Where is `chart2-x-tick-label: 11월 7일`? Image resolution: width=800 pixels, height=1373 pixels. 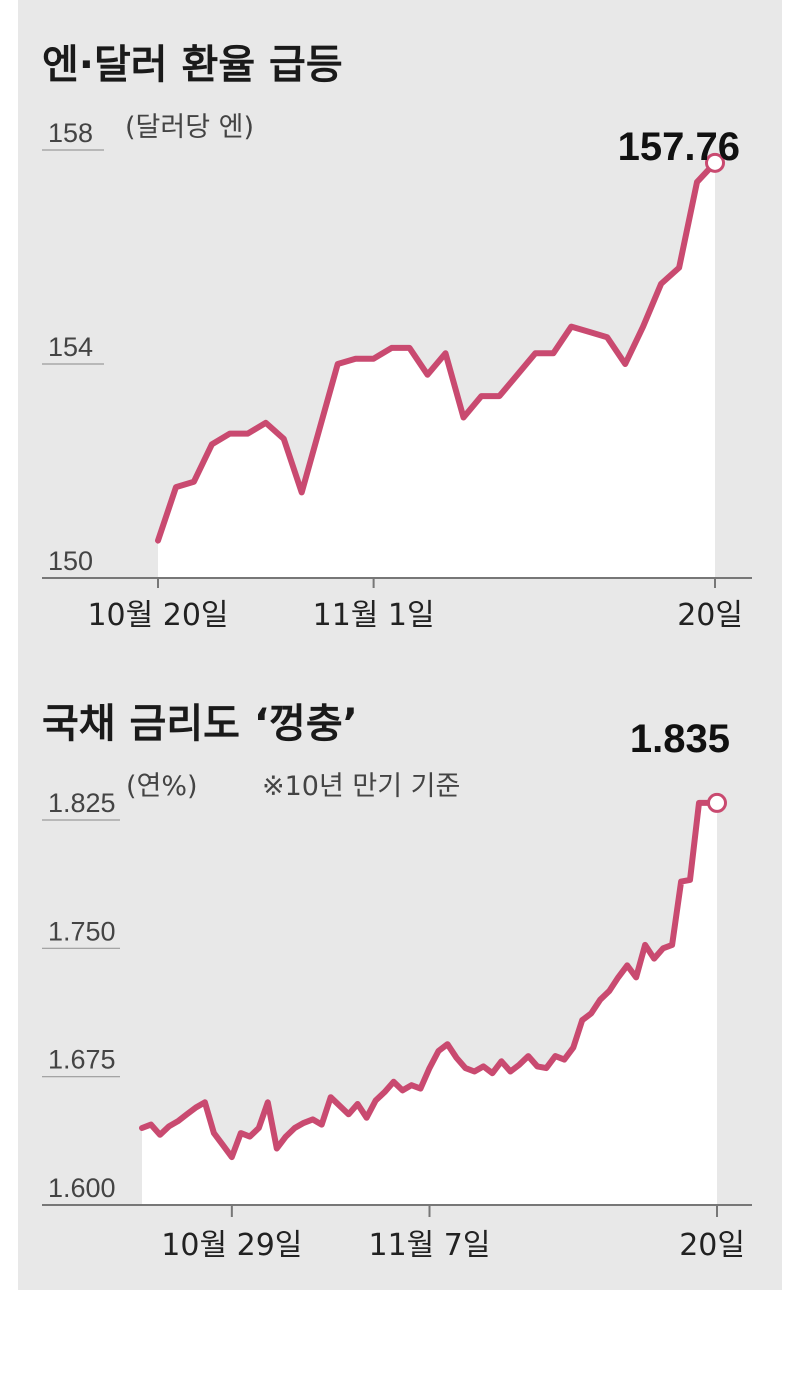 chart2-x-tick-label: 11월 7일 is located at coordinates (430, 1245).